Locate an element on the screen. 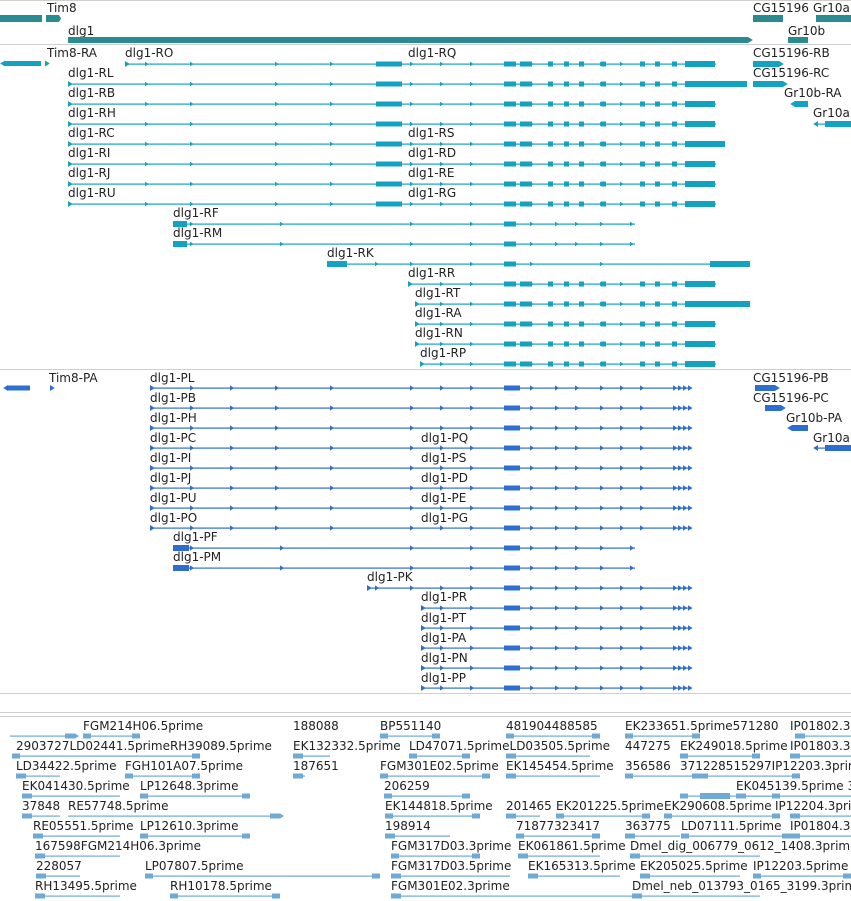 The height and width of the screenshot is (901, 851). feature-label-fgm301e02-3prime: FGM301E02.3prime is located at coordinates (450, 886).